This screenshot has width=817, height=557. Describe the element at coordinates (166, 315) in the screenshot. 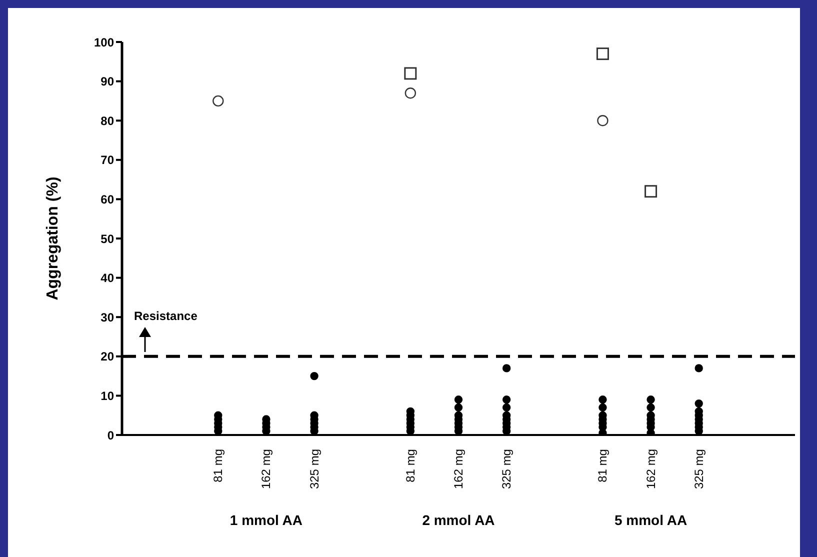

I see `annotation: Resistance` at that location.